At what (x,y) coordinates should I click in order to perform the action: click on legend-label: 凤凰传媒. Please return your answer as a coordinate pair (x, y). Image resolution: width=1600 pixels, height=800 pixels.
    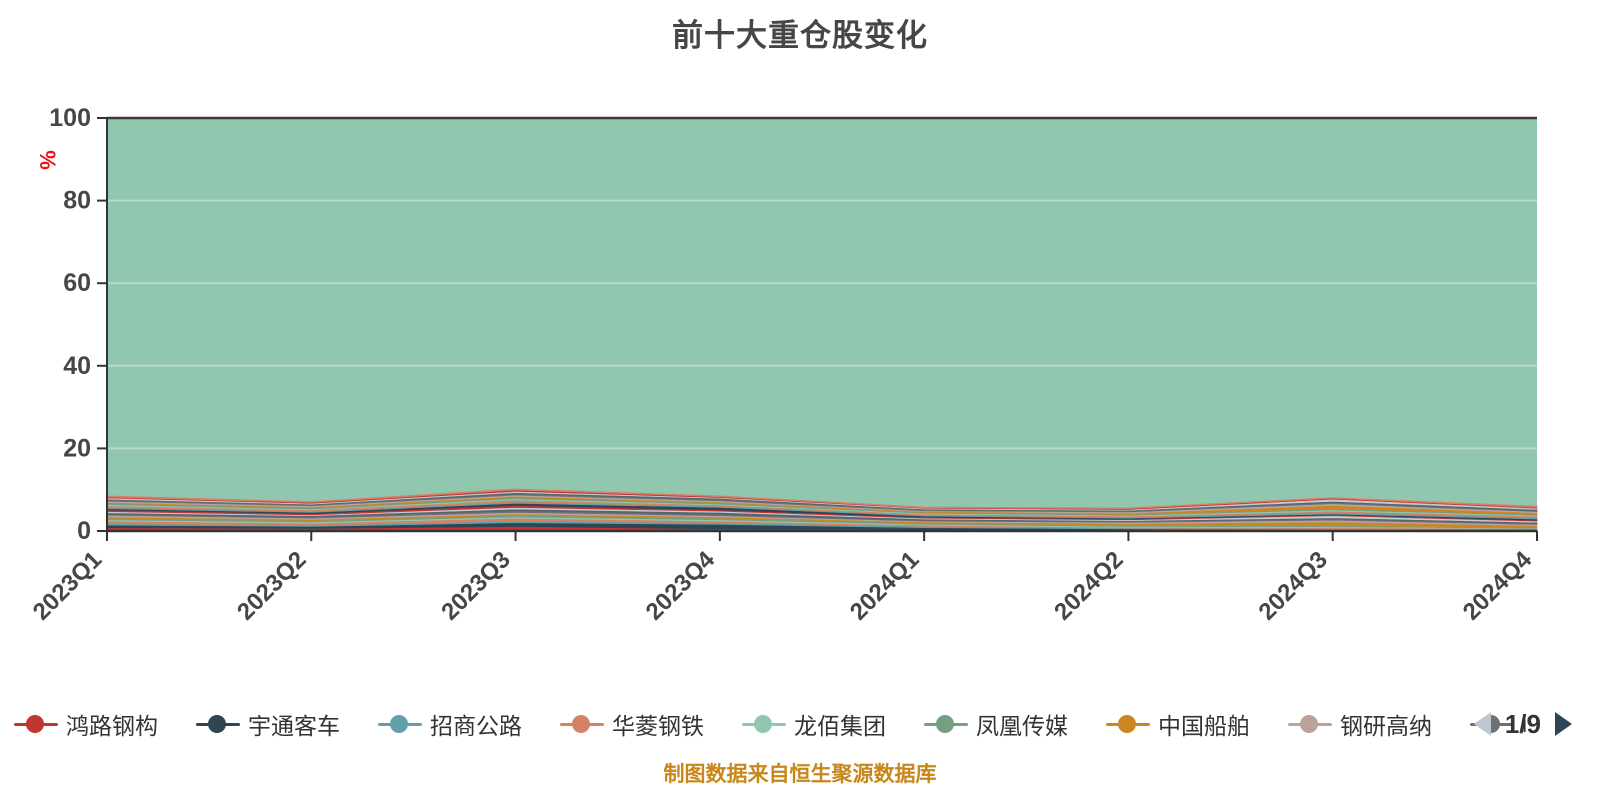
    Looking at the image, I should click on (1022, 726).